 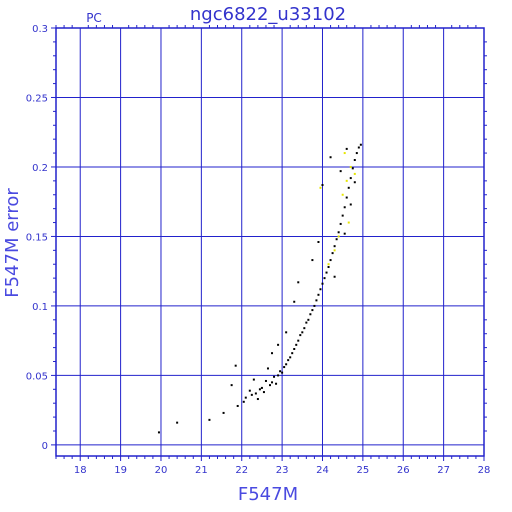 I want to click on chart-title: ngc6822_u33102, so click(x=268, y=14).